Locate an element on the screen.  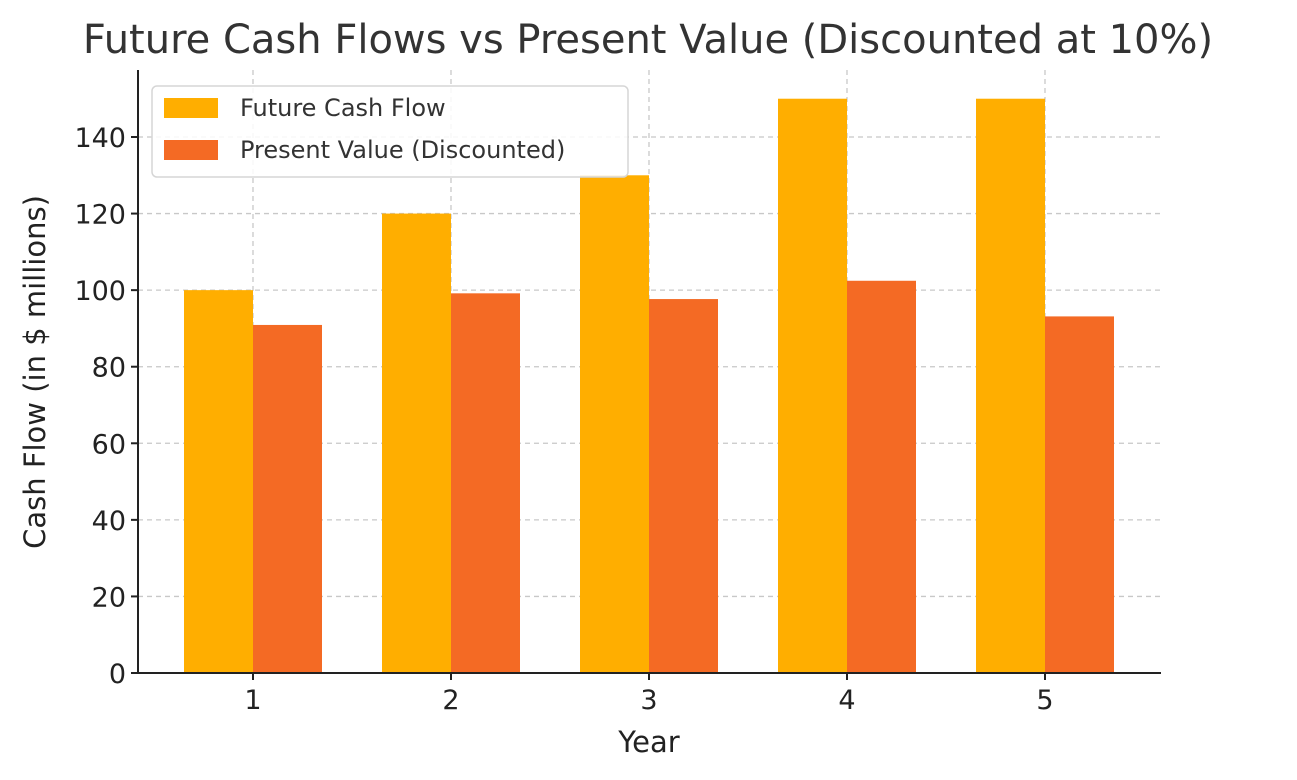
legend-label: Future Cash Flow is located at coordinates (343, 108).